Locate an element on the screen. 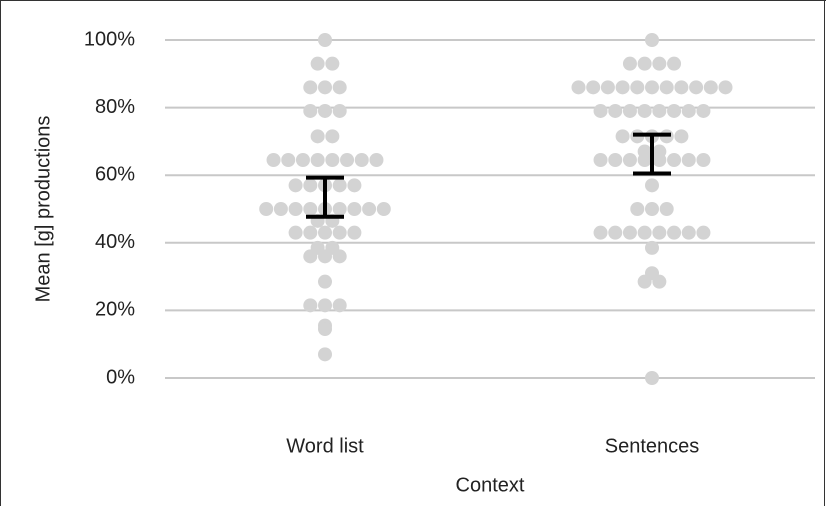 The width and height of the screenshot is (826, 506). y-tick-label: 100% is located at coordinates (109, 39).